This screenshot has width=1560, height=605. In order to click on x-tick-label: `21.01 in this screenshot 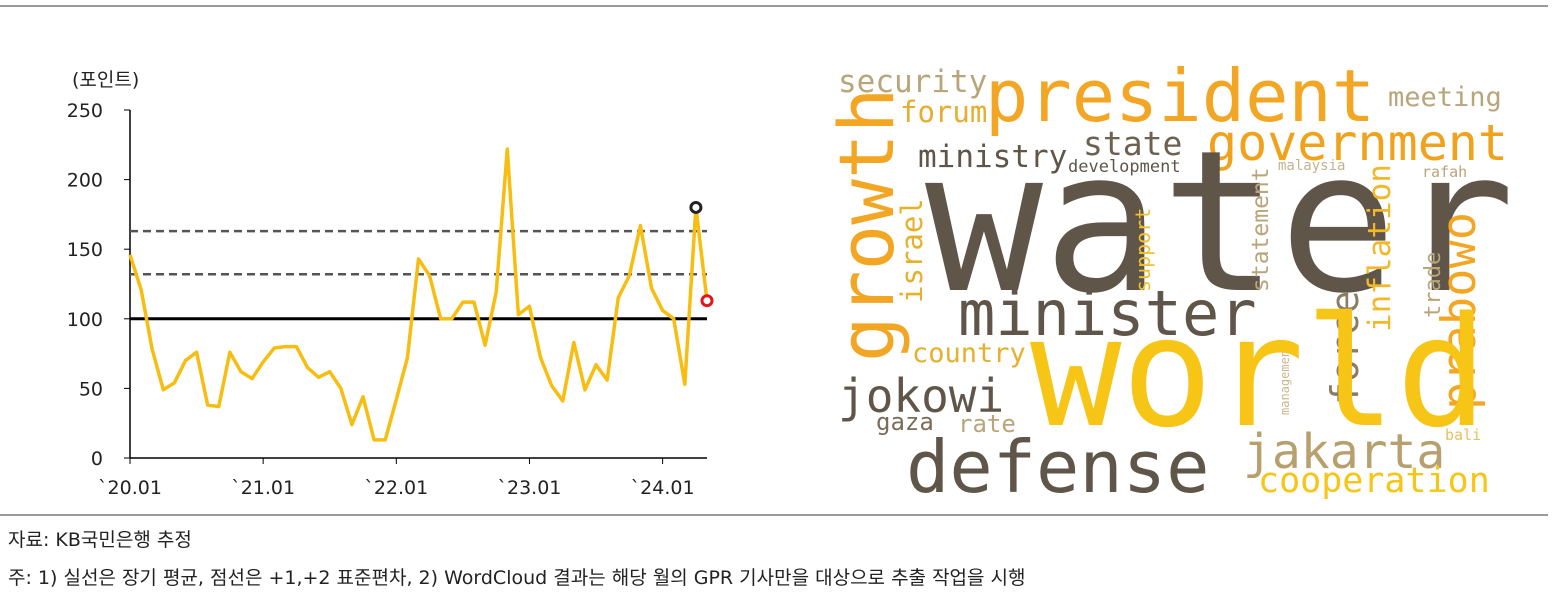, I will do `click(263, 488)`.